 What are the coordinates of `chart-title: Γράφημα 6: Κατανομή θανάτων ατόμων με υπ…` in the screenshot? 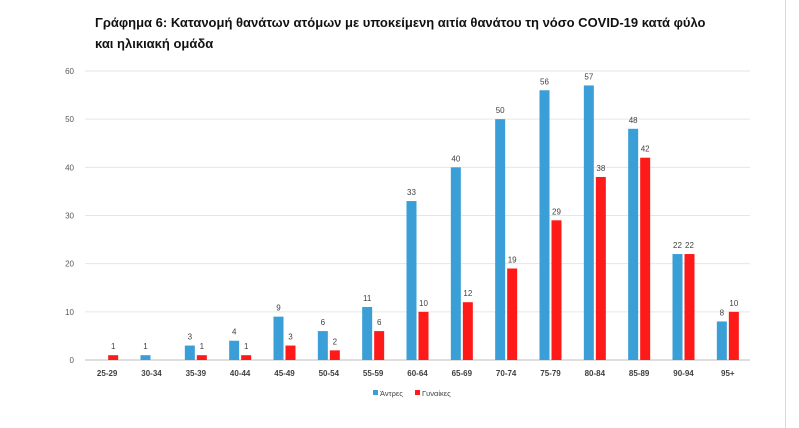 It's located at (400, 33).